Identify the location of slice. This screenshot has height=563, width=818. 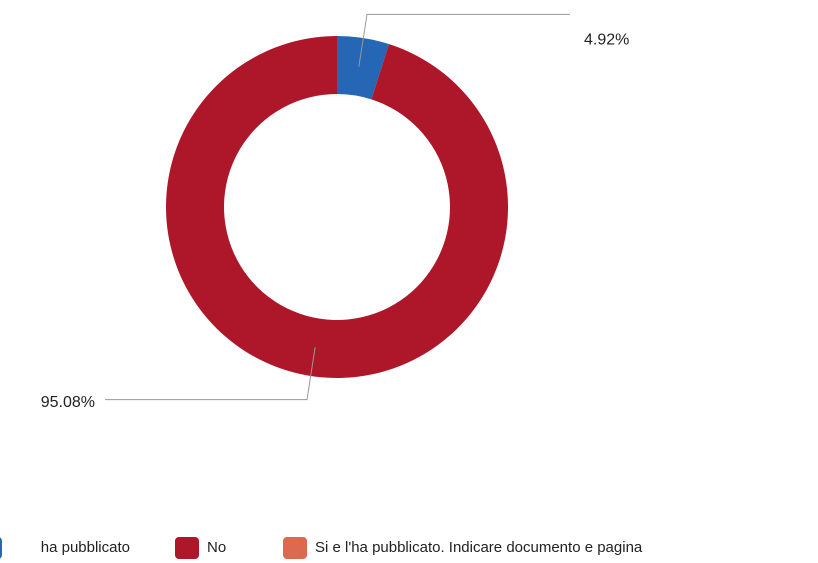
(363, 68).